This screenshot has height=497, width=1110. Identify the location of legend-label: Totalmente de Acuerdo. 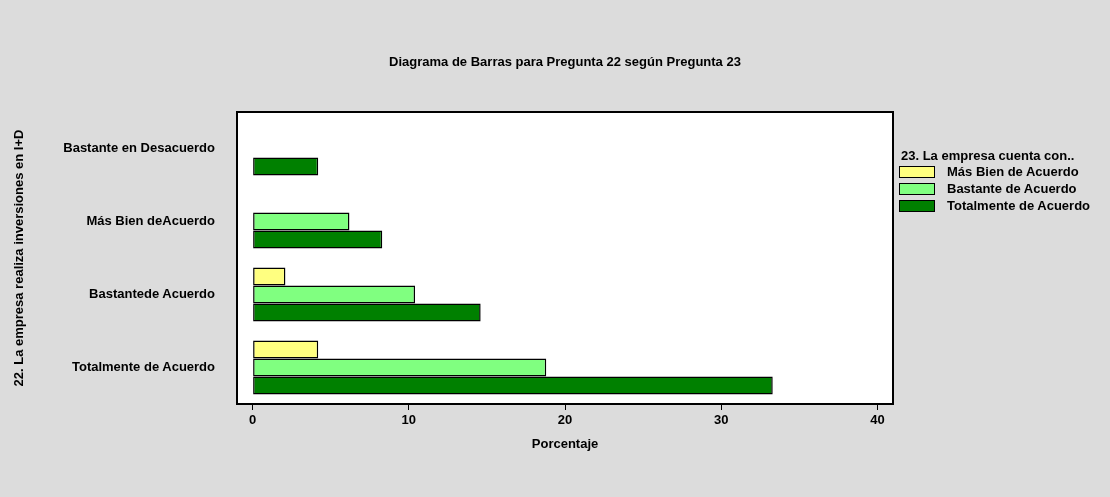
(1019, 205).